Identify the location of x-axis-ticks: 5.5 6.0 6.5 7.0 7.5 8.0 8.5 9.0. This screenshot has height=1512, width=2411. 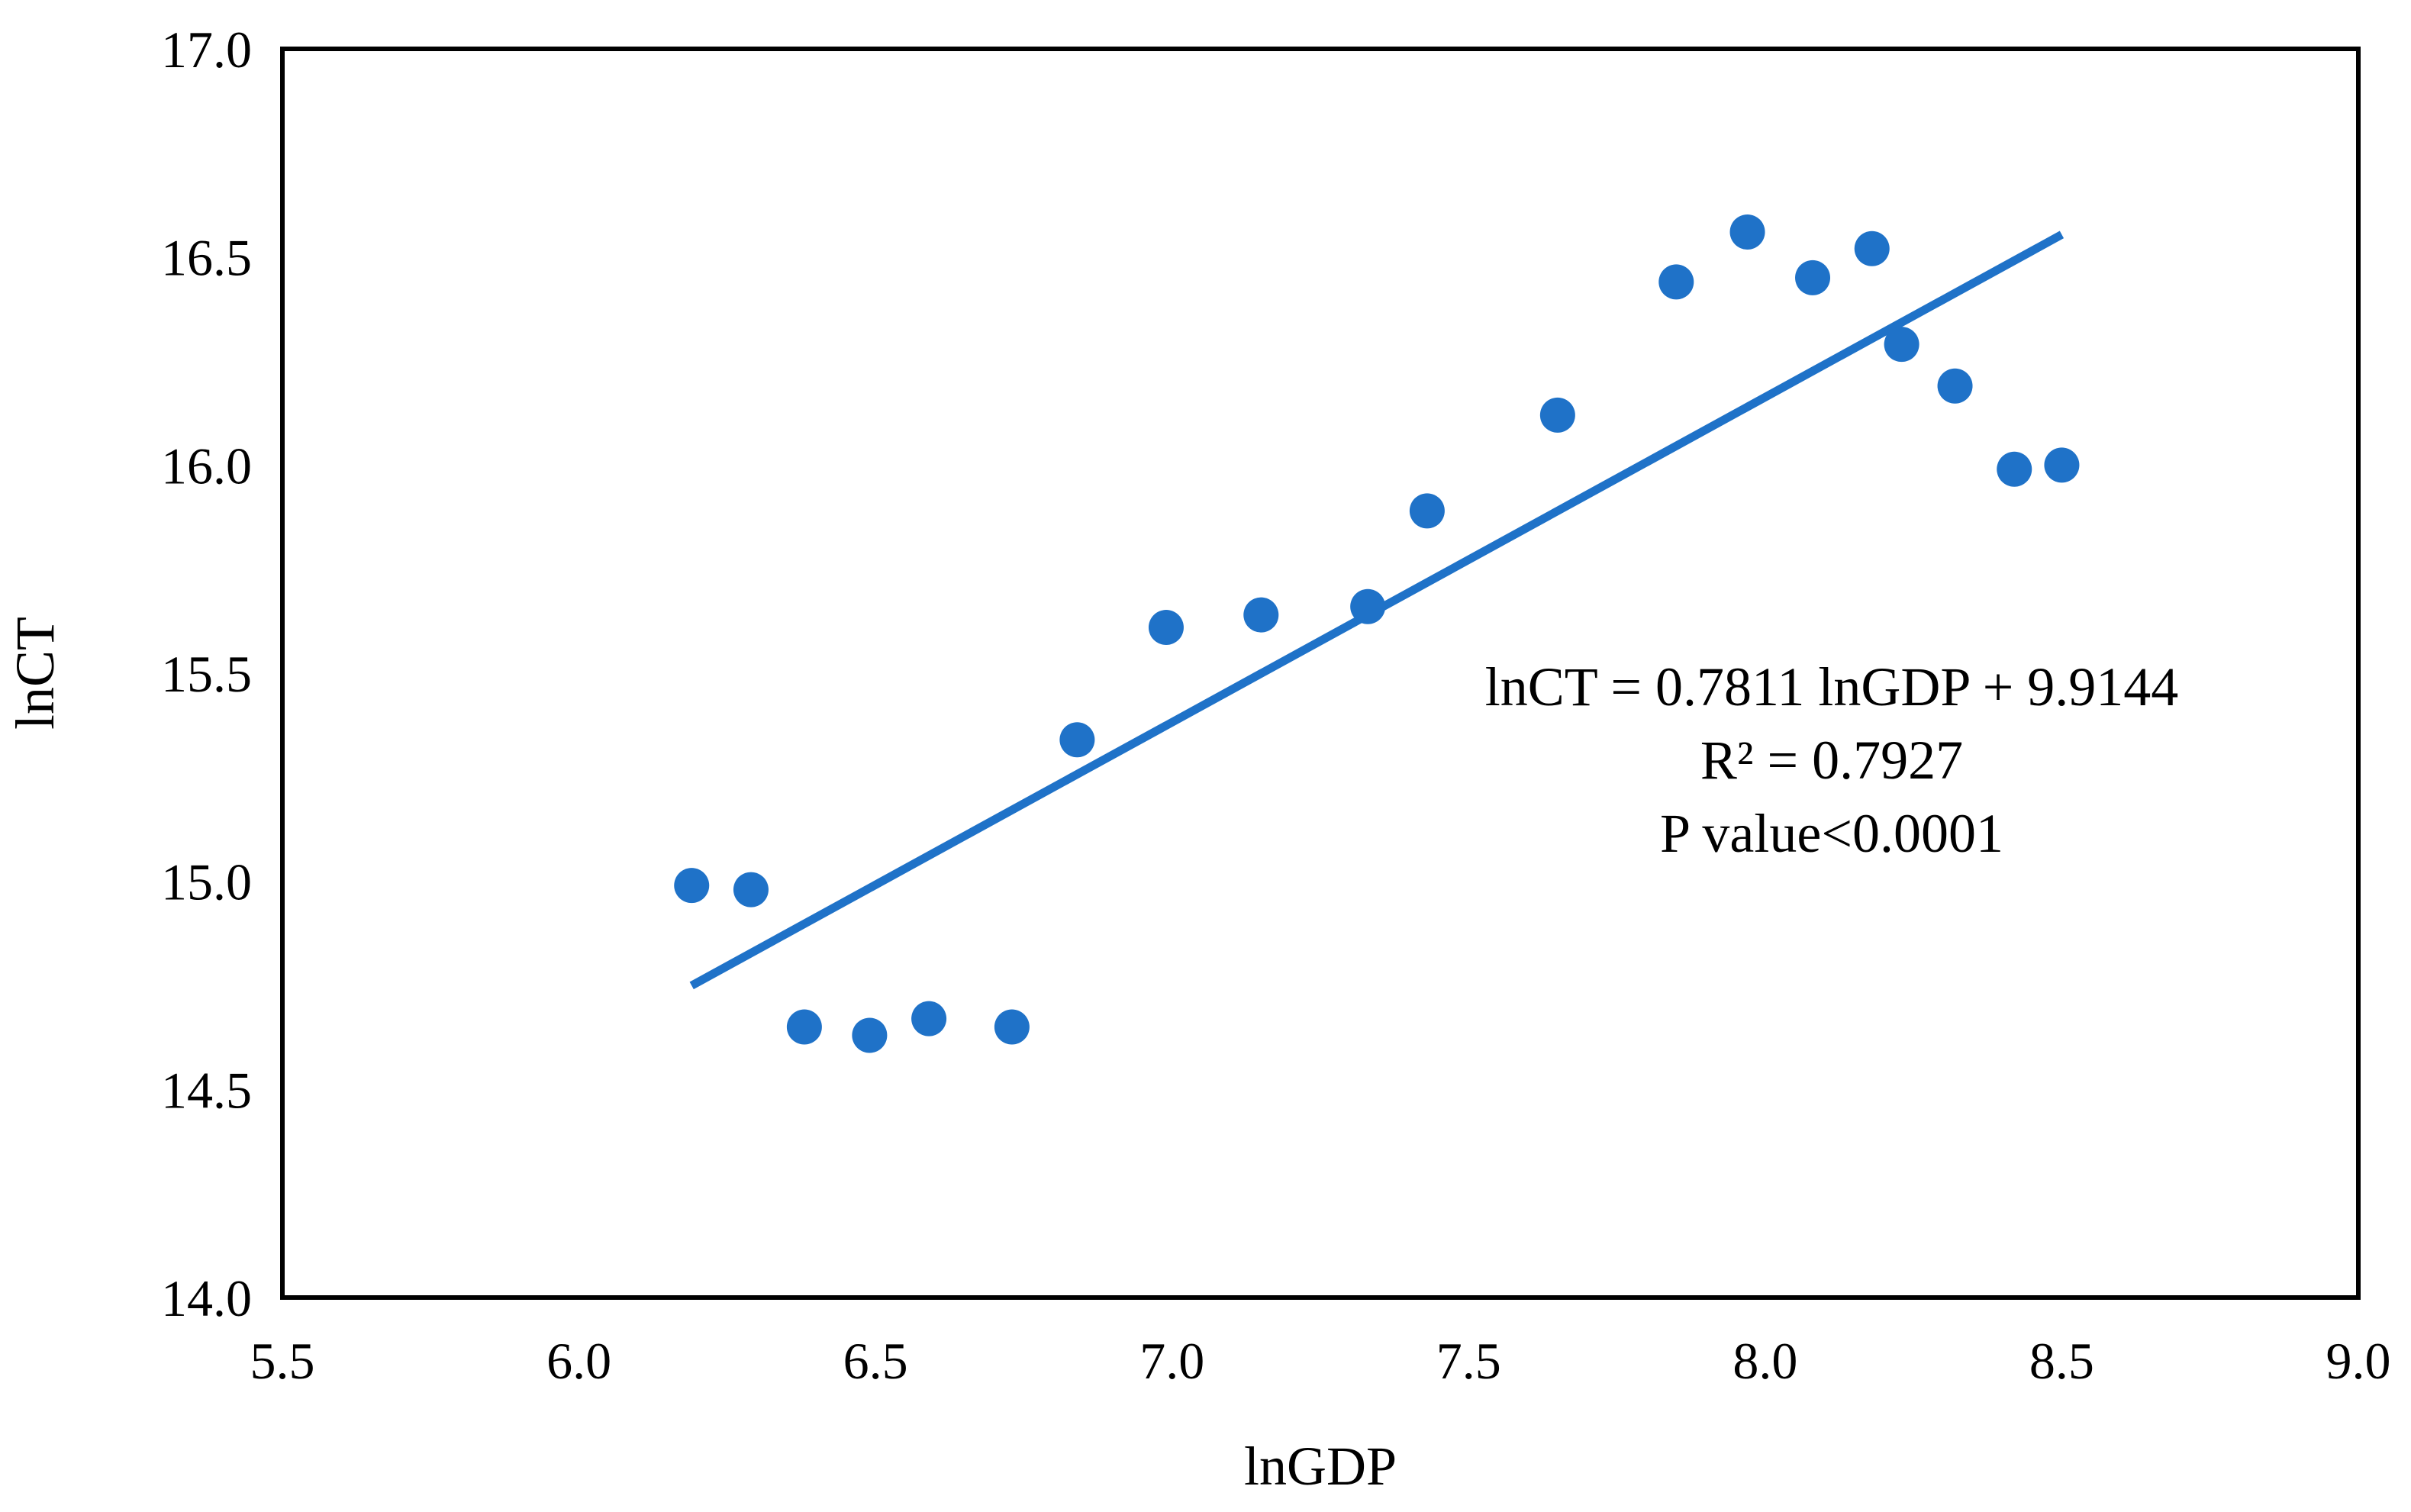
(1320, 1361).